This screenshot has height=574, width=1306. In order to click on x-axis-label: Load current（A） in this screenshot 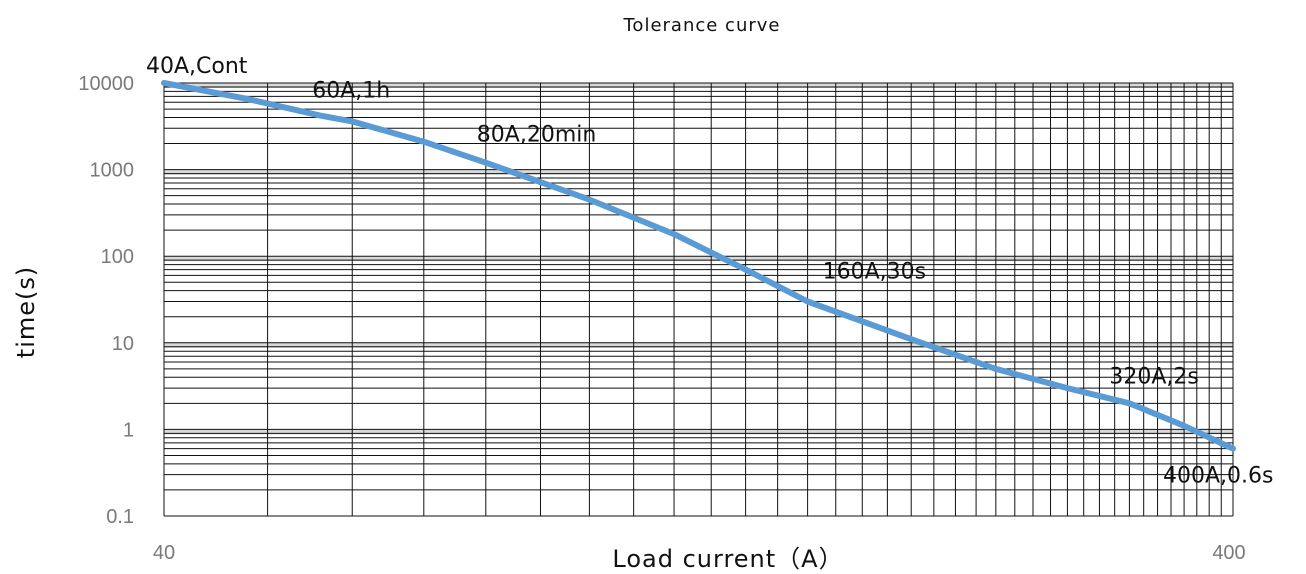, I will do `click(727, 559)`.